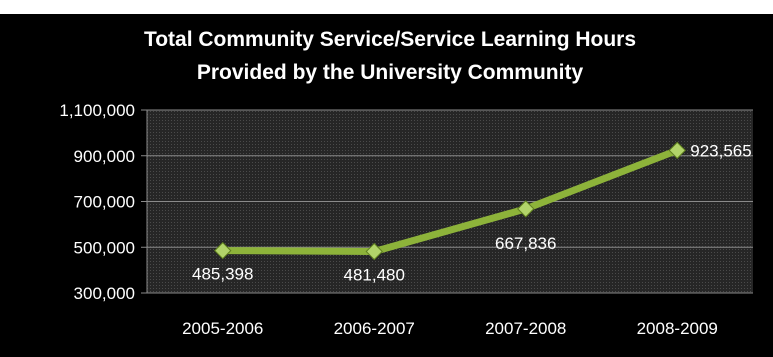 The width and height of the screenshot is (773, 357). Describe the element at coordinates (450, 328) in the screenshot. I see `x-axis-tick-labels: 2005-2006 2006-2007 2007-2008 2008-2009` at that location.